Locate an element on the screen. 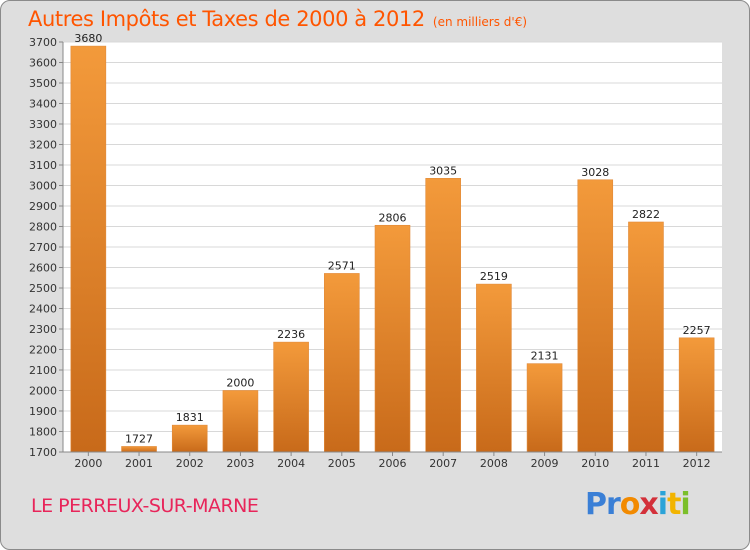  y-tick-label: 3100 is located at coordinates (43, 165).